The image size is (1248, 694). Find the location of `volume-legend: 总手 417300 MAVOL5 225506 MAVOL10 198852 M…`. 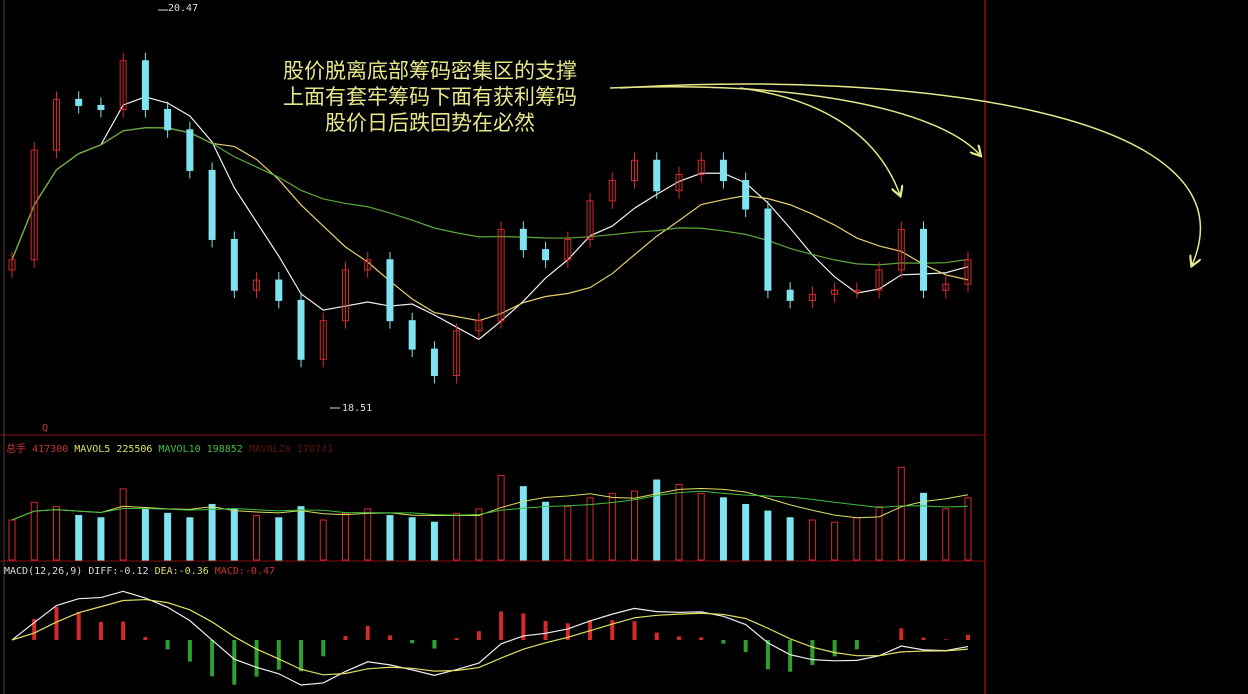

volume-legend: 总手 417300 MAVOL5 225506 MAVOL10 198852 M… is located at coordinates (169, 447).